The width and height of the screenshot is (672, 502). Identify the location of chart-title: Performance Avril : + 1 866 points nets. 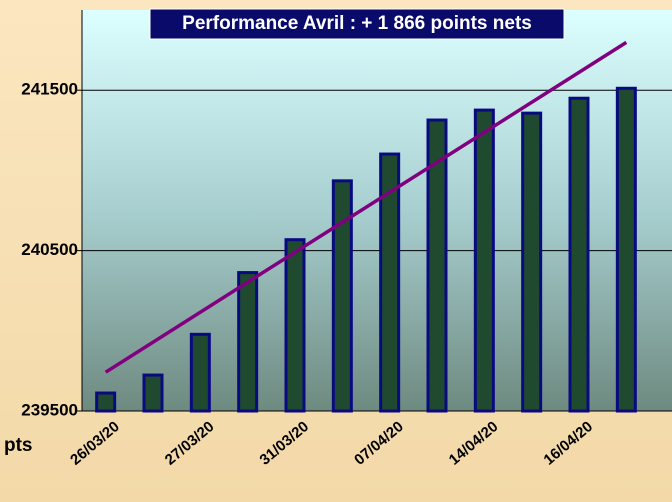
(357, 23).